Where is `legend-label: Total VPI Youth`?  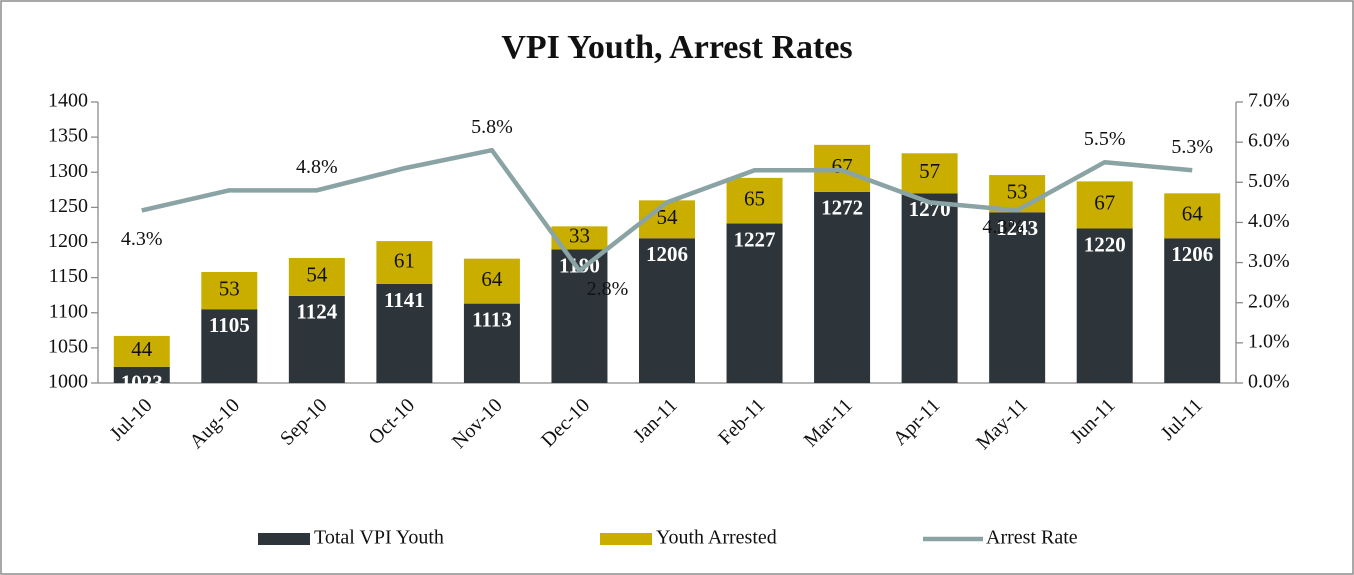
legend-label: Total VPI Youth is located at coordinates (379, 538).